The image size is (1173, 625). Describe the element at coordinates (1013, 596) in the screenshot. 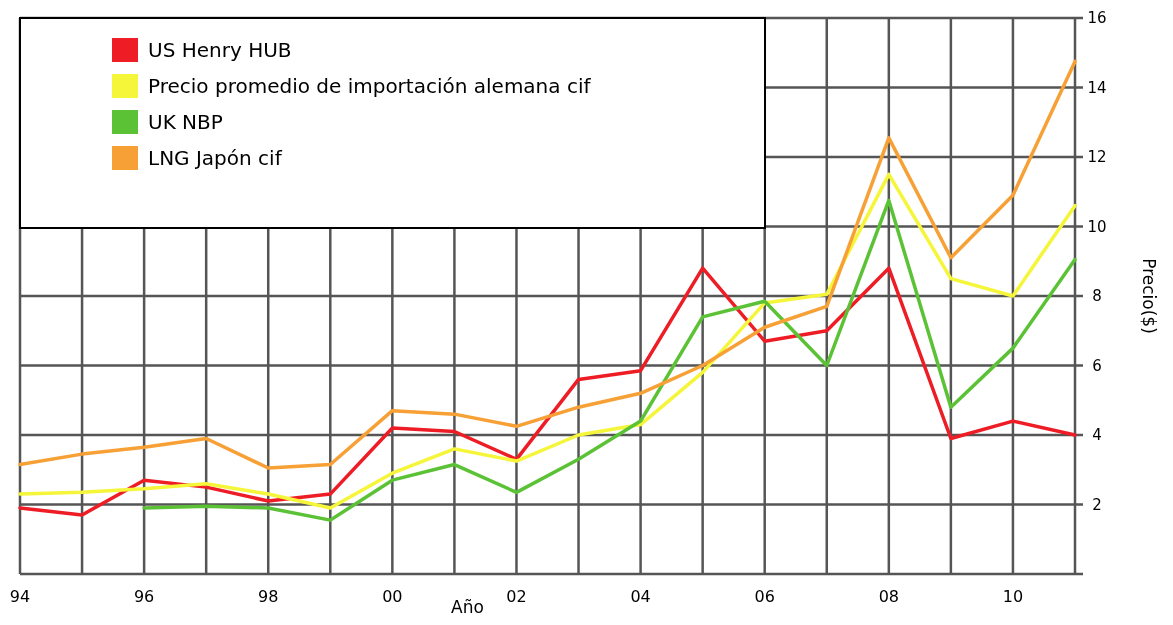

I see `x-tick-label: 10` at that location.